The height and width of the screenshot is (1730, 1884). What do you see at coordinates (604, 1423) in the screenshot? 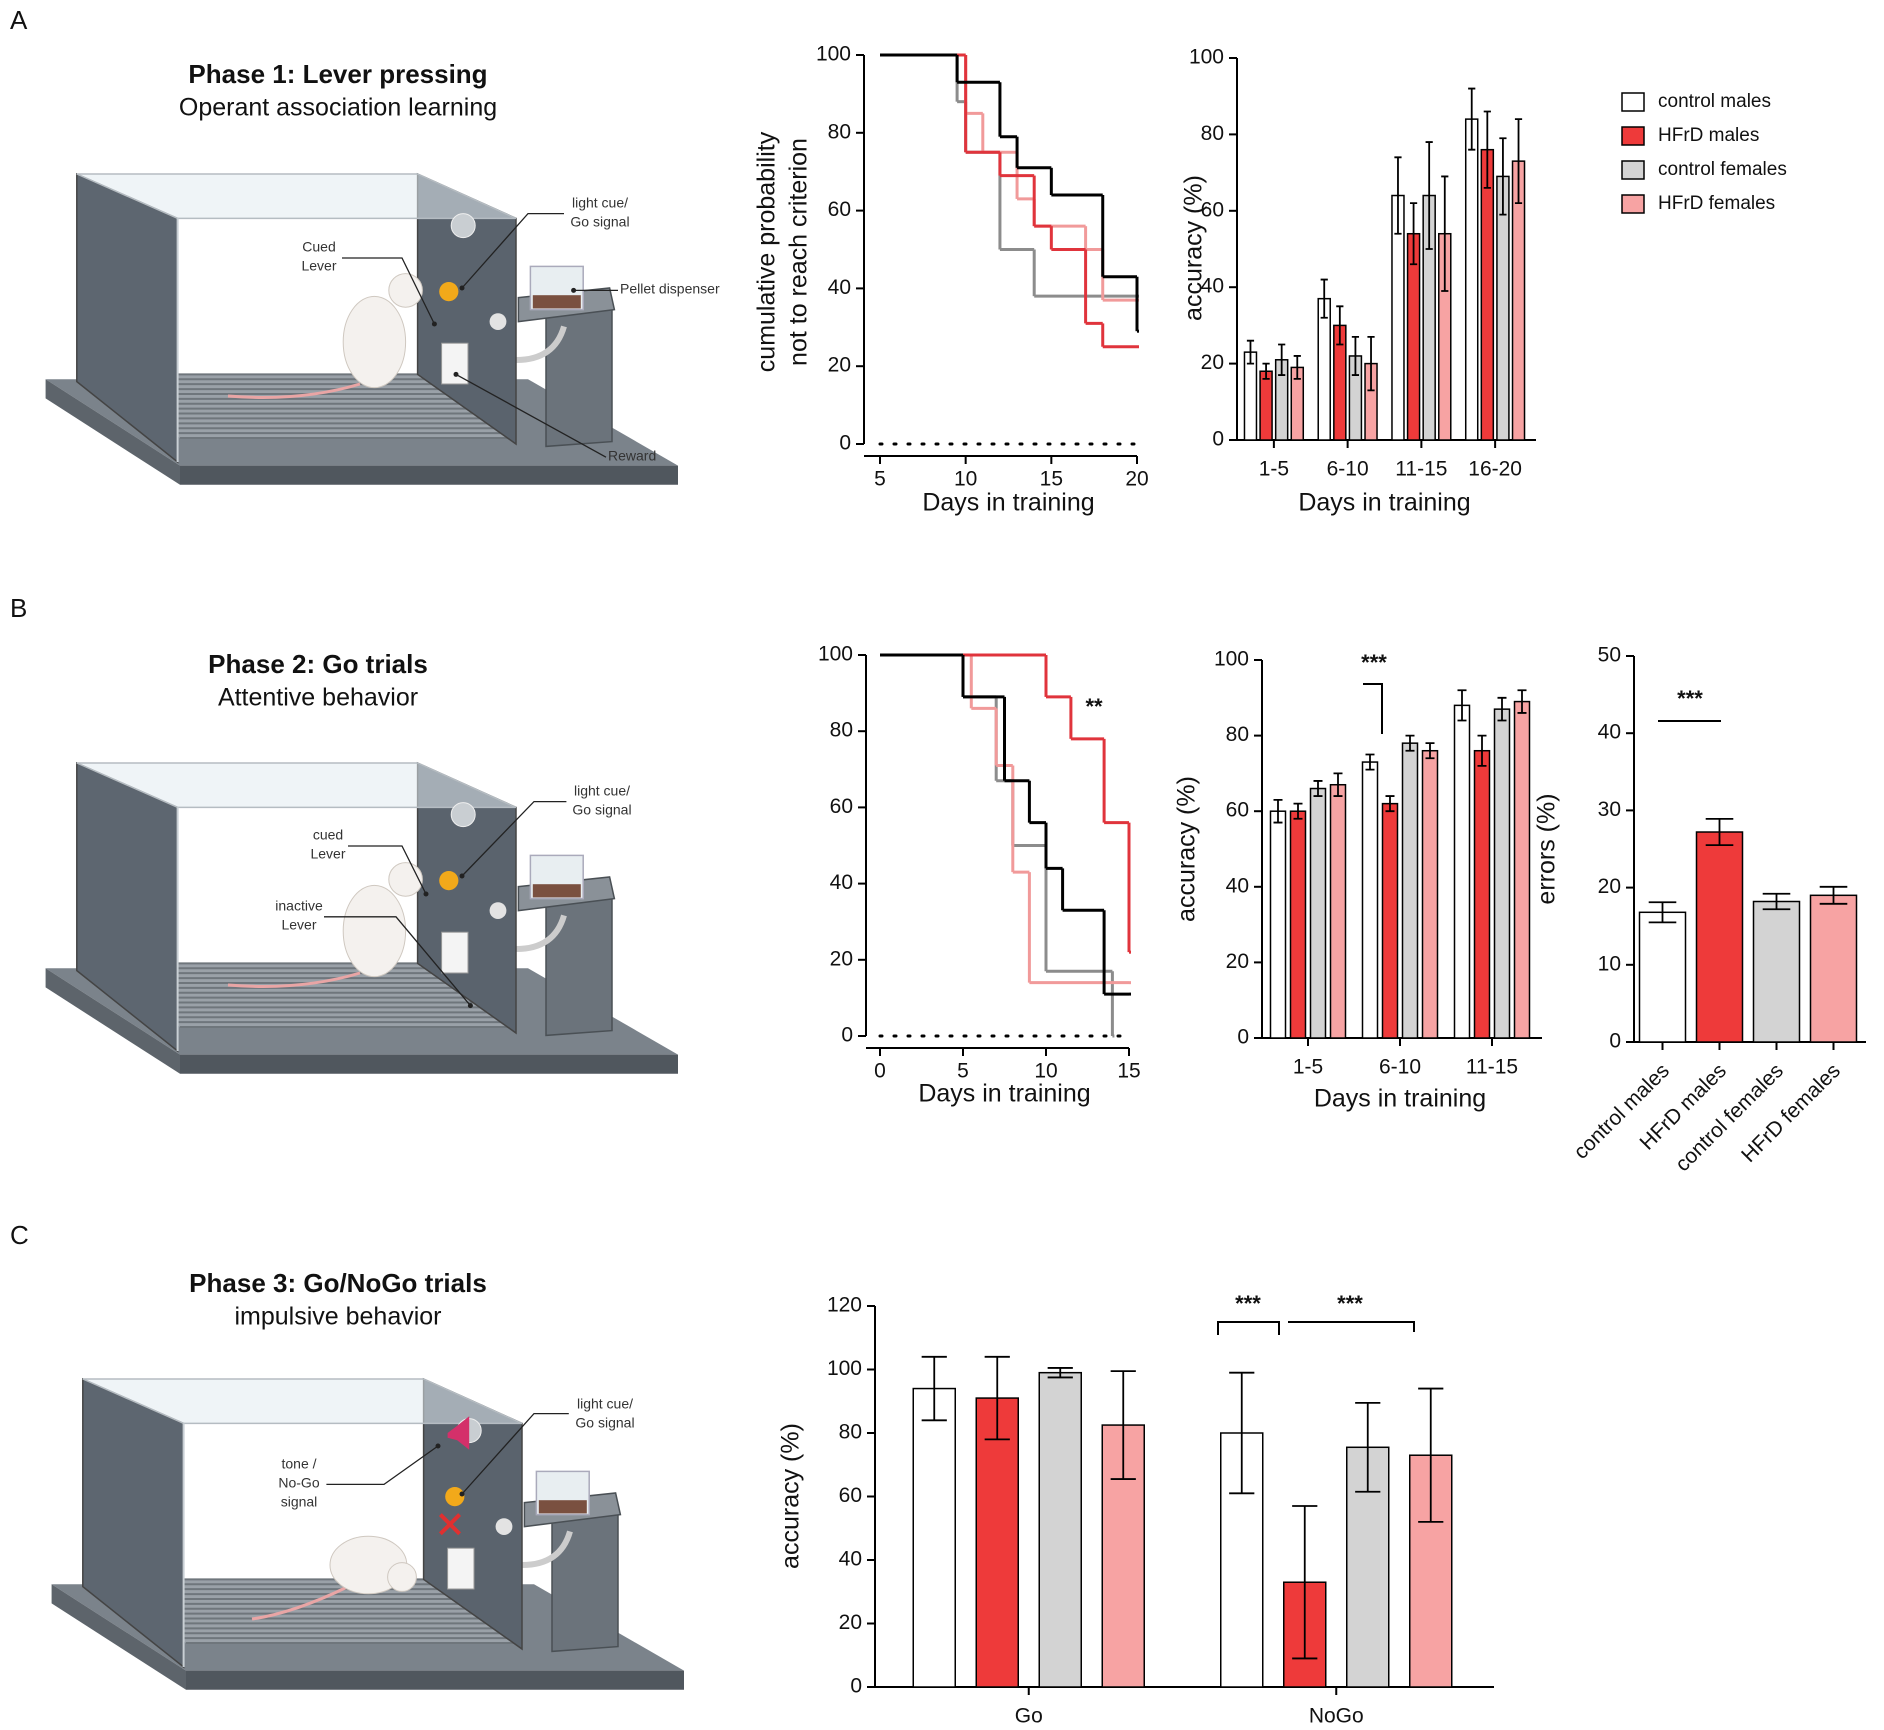
I see `callout-label: Go signal` at bounding box center [604, 1423].